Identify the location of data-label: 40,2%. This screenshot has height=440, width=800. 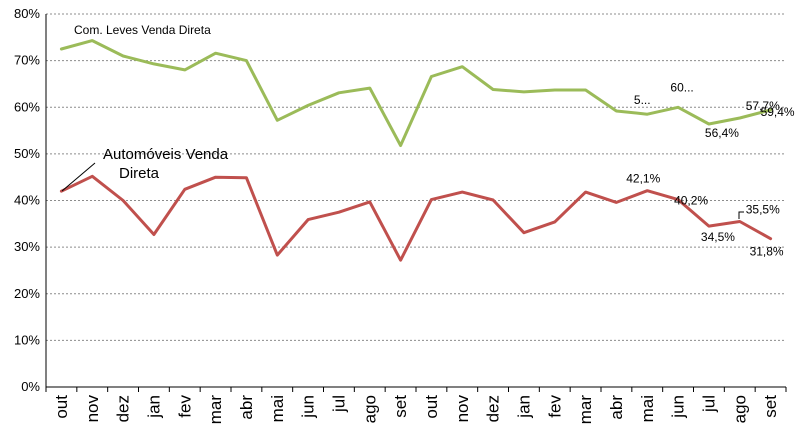
(691, 201).